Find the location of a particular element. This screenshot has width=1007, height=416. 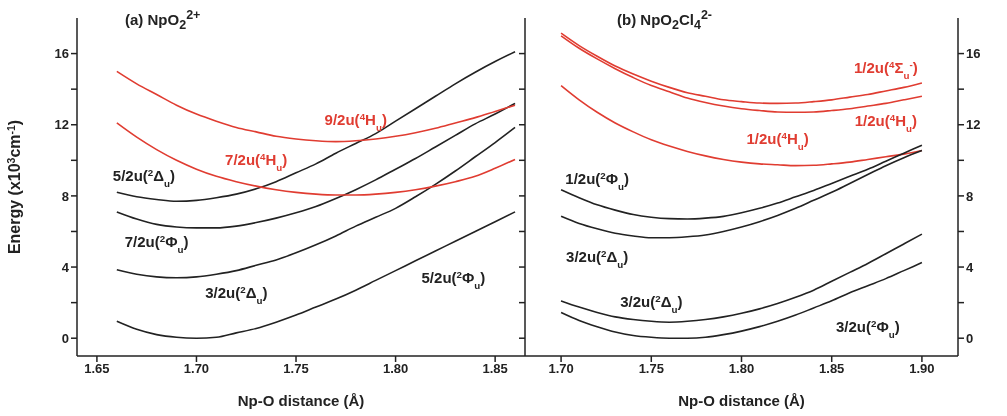

series-label: 7/2u($^{4}$H$_{u}$) is located at coordinates (256, 161).